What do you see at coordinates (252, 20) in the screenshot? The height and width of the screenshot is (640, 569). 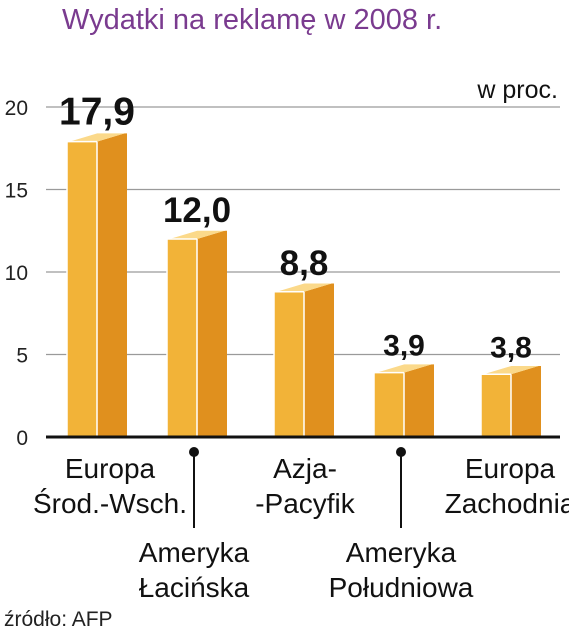 I see `chart-title: Wydatki na reklamę w 2008 r.` at bounding box center [252, 20].